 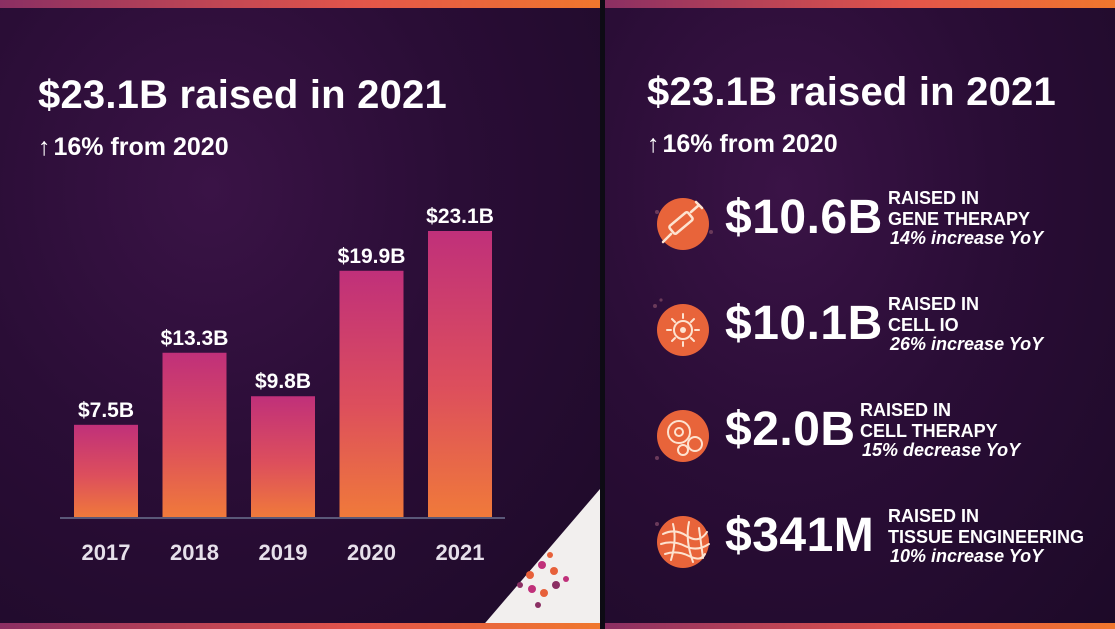 What do you see at coordinates (460, 552) in the screenshot?
I see `x-tick-2021: 2021` at bounding box center [460, 552].